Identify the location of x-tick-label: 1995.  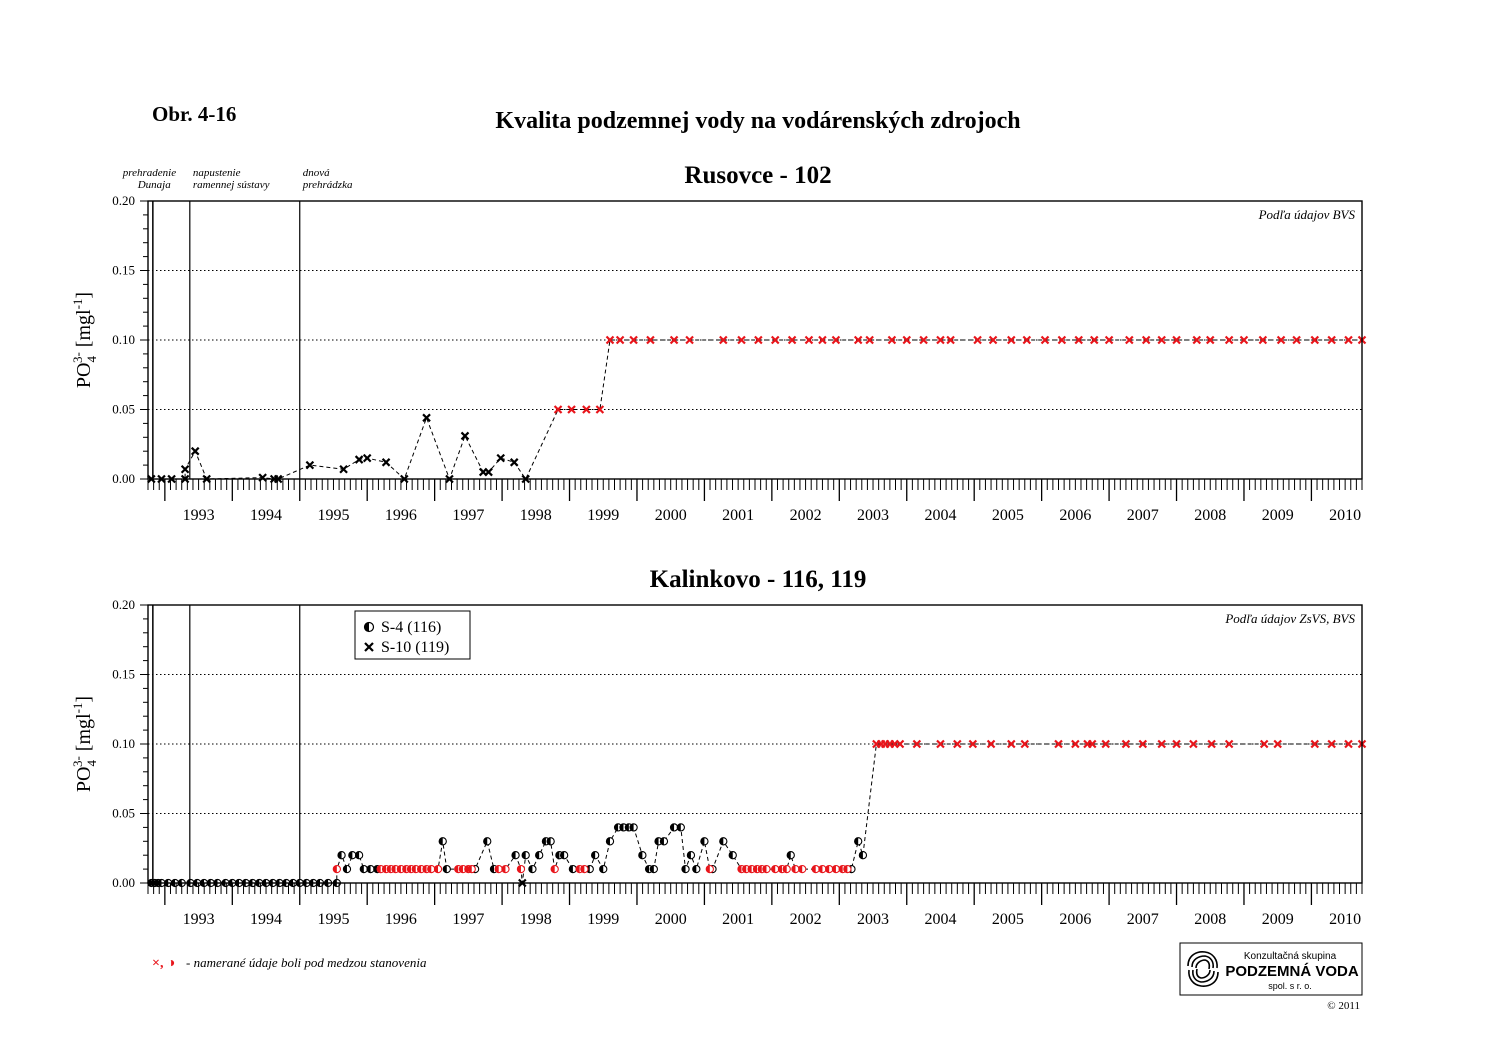
(333, 515).